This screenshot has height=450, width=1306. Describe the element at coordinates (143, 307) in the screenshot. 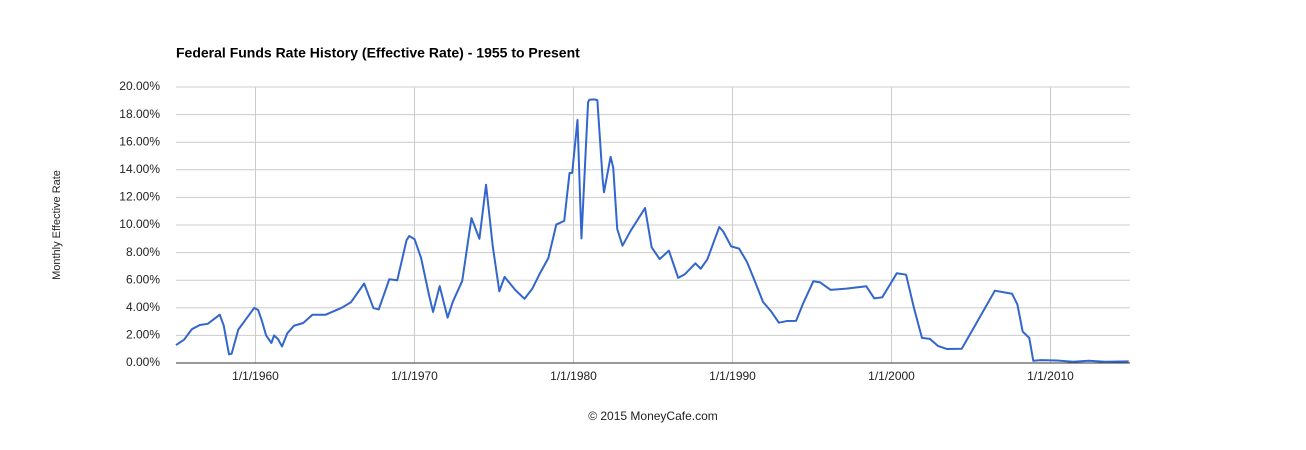

I see `y-tick-label: 4.00%` at that location.